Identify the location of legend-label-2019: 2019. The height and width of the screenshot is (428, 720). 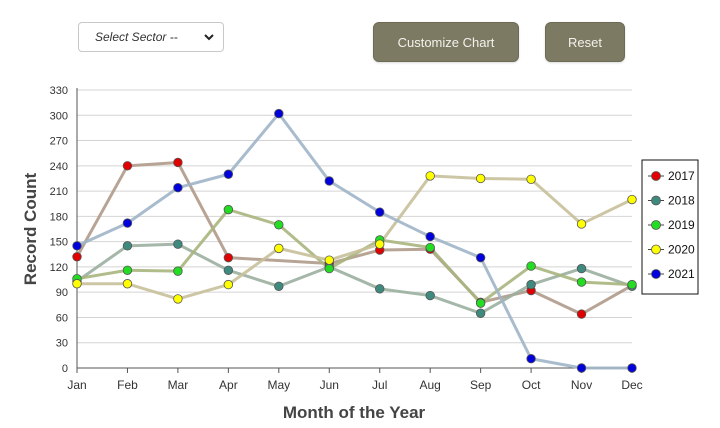
(681, 225).